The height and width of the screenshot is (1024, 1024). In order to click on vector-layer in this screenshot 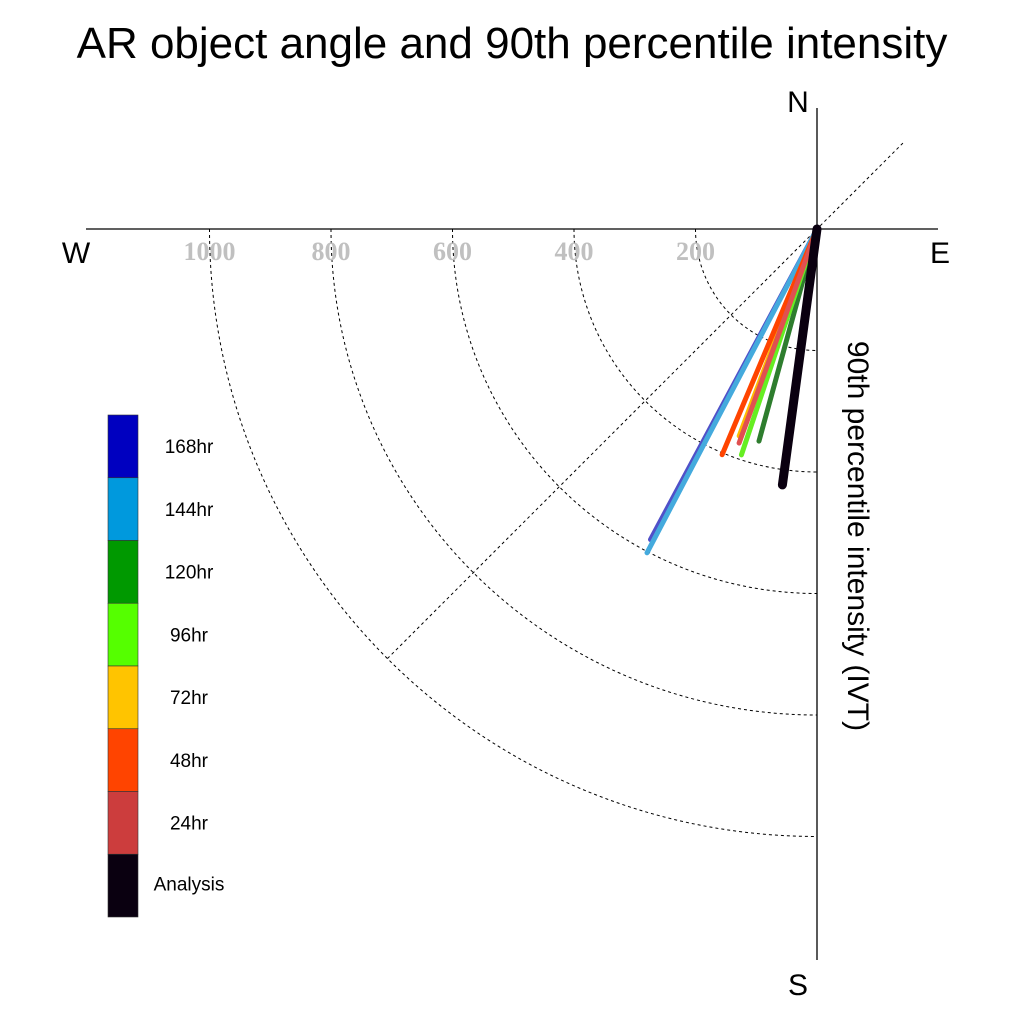, I will do `click(733, 390)`.